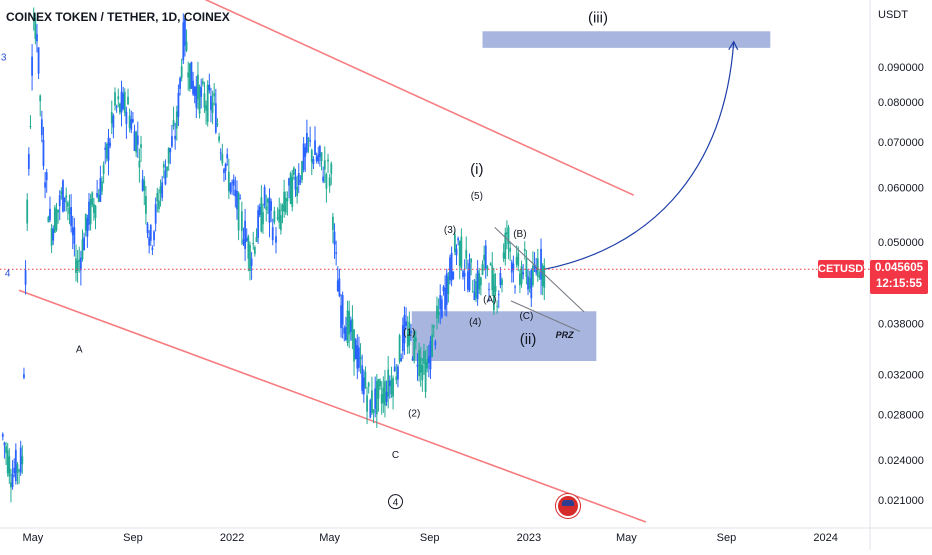 This screenshot has width=932, height=555. What do you see at coordinates (396, 503) in the screenshot?
I see `wave-label-4: 4` at bounding box center [396, 503].